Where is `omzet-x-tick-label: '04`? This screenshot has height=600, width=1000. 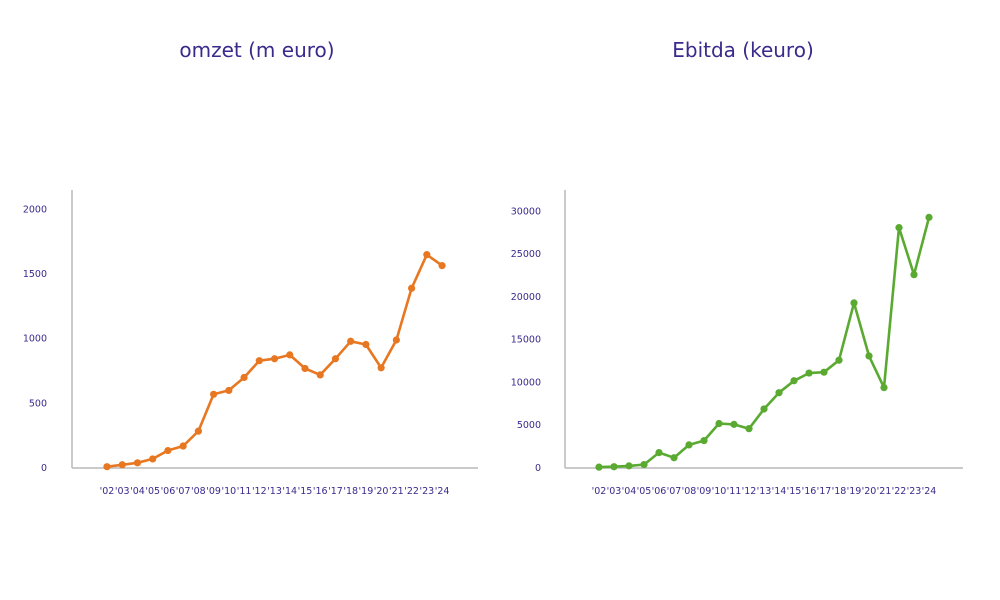
omzet-x-tick-label: '04 is located at coordinates (137, 491).